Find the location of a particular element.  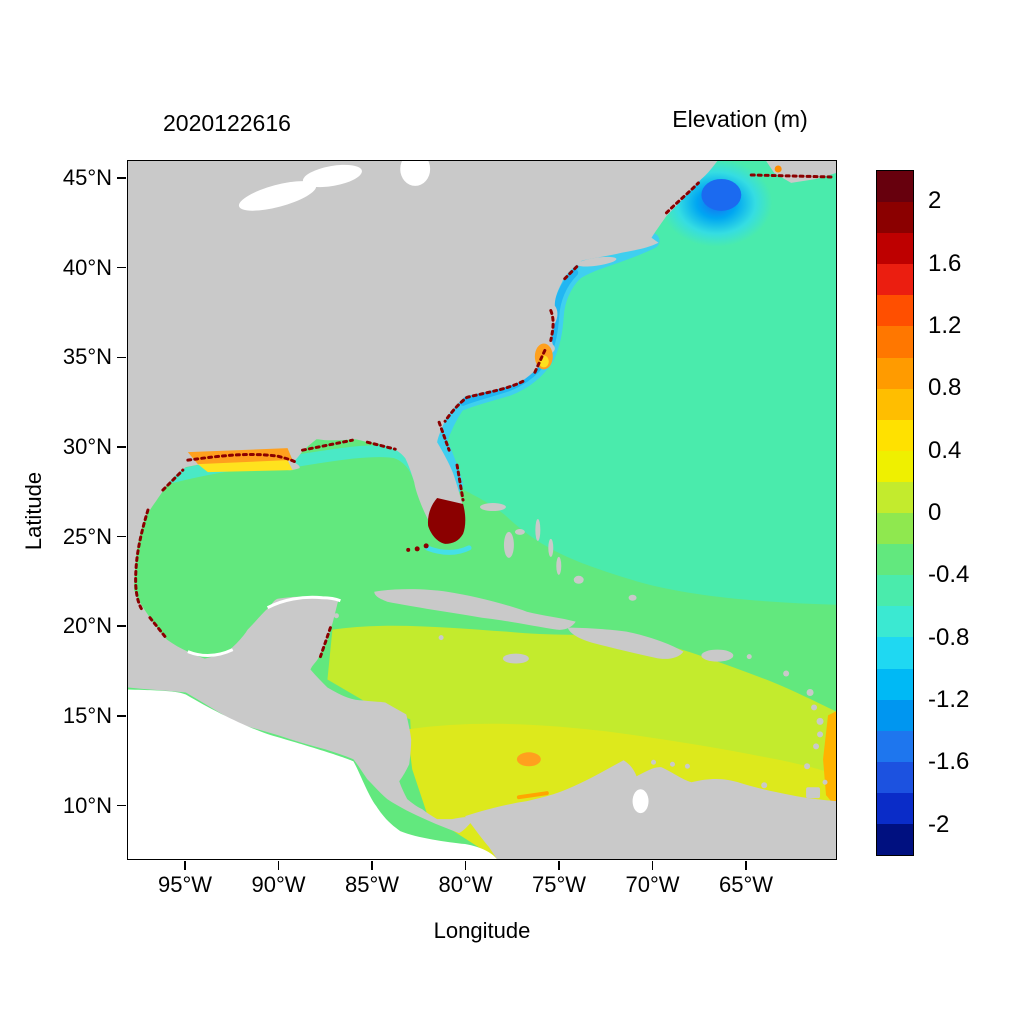

colorbar-tick-label: -0.8 is located at coordinates (949, 637).